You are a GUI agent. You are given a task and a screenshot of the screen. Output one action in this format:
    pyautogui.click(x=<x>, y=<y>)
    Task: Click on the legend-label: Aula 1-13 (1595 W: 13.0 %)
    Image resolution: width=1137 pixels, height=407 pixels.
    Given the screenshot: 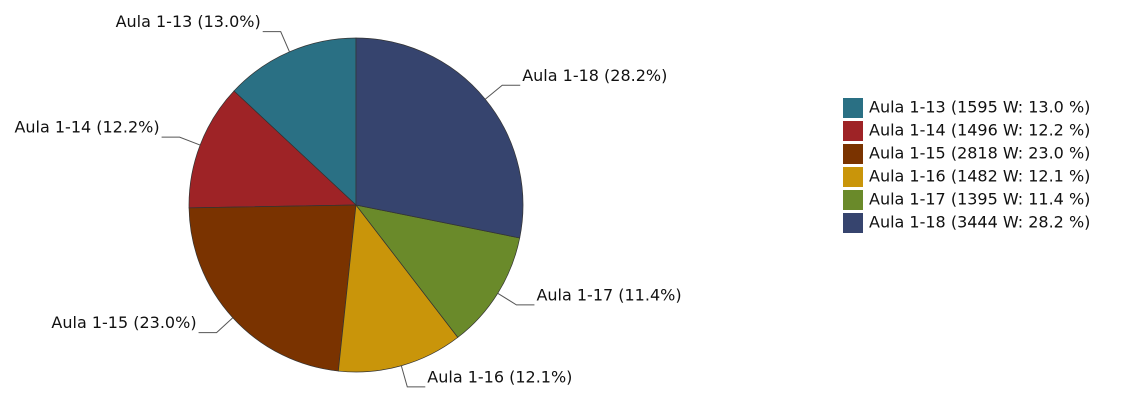 What is the action you would take?
    pyautogui.click(x=979, y=107)
    